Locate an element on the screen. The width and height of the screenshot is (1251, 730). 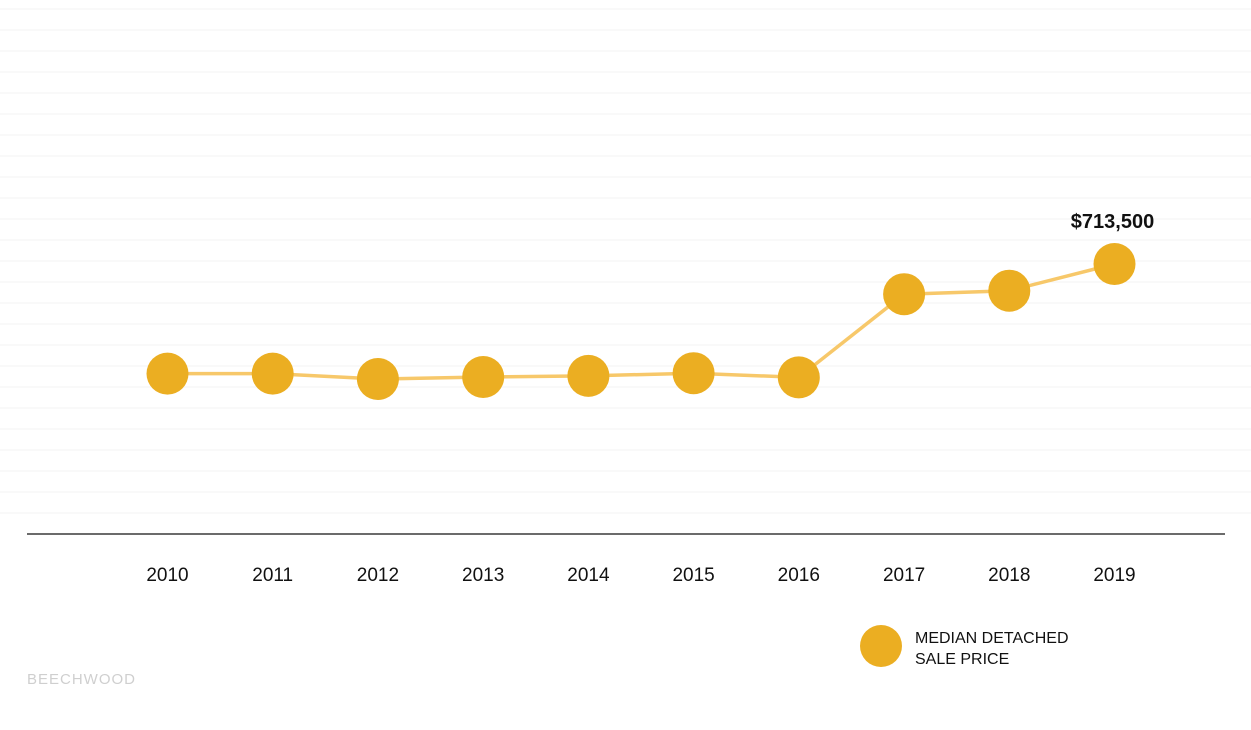
legend: MEDIAN DETACHED SALE PRICE is located at coordinates (964, 646).